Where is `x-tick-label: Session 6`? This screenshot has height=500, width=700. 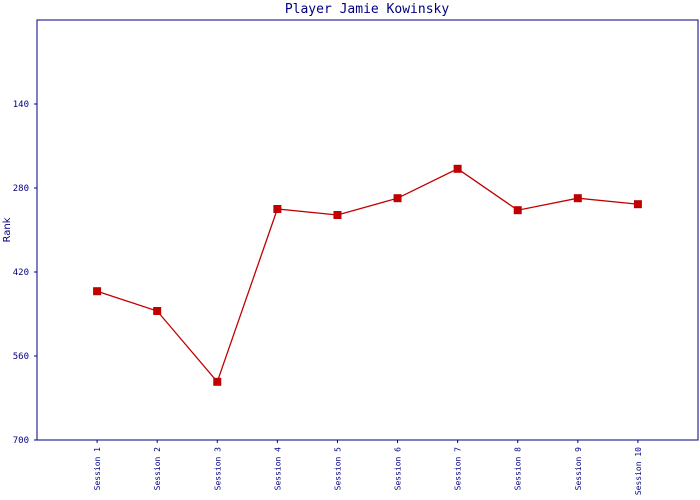 x-tick-label: Session 6 is located at coordinates (398, 469).